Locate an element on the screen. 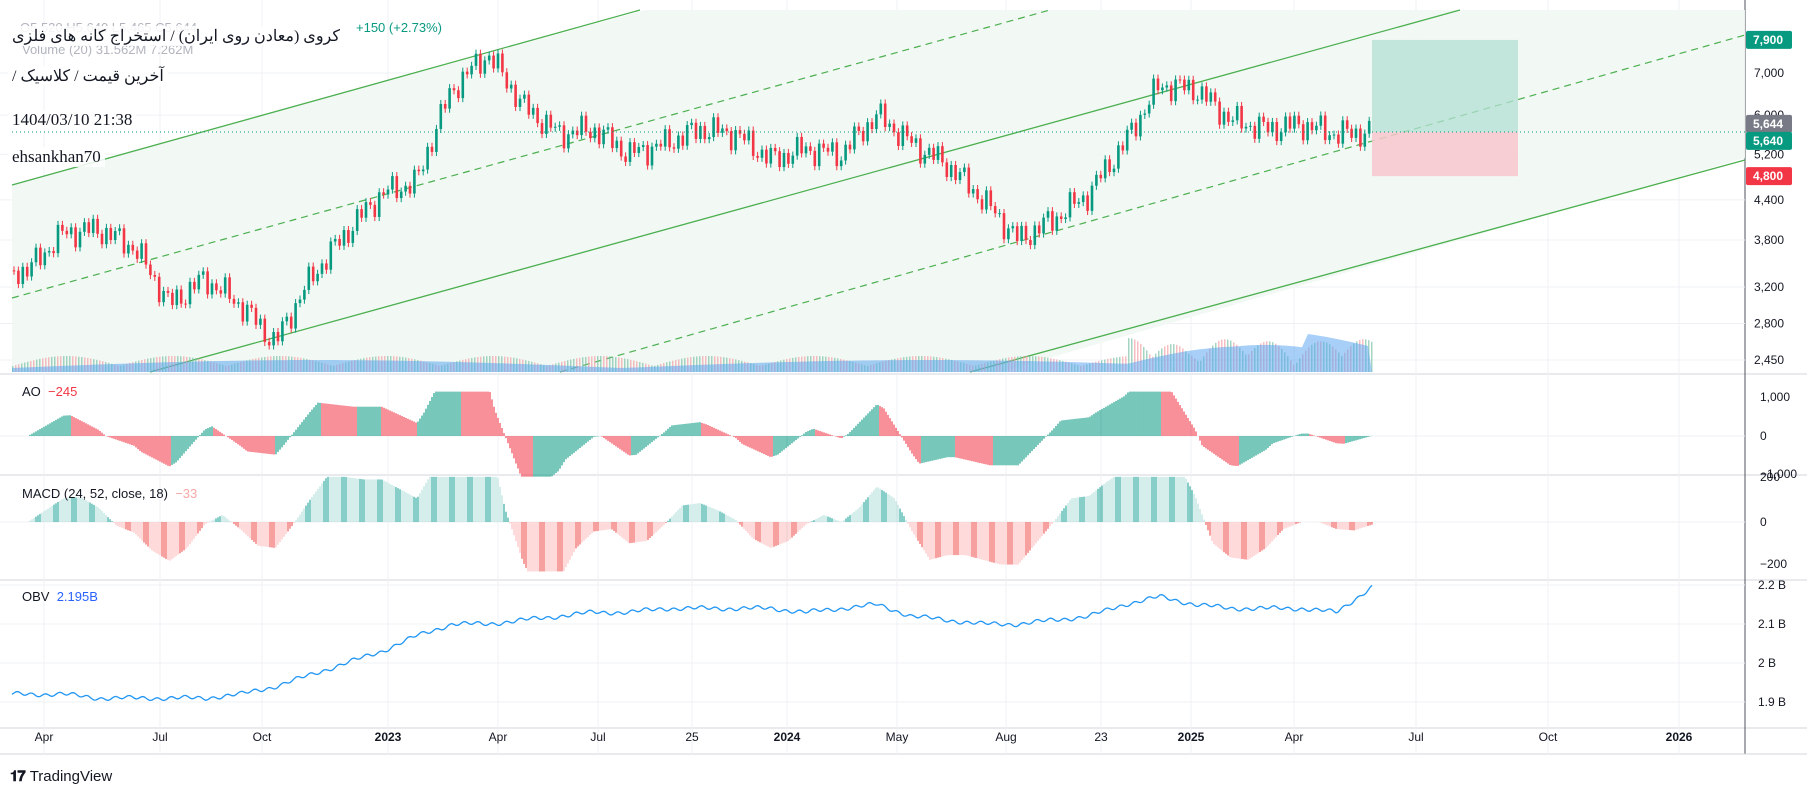  price-tag-label: 4,800 is located at coordinates (1768, 176).